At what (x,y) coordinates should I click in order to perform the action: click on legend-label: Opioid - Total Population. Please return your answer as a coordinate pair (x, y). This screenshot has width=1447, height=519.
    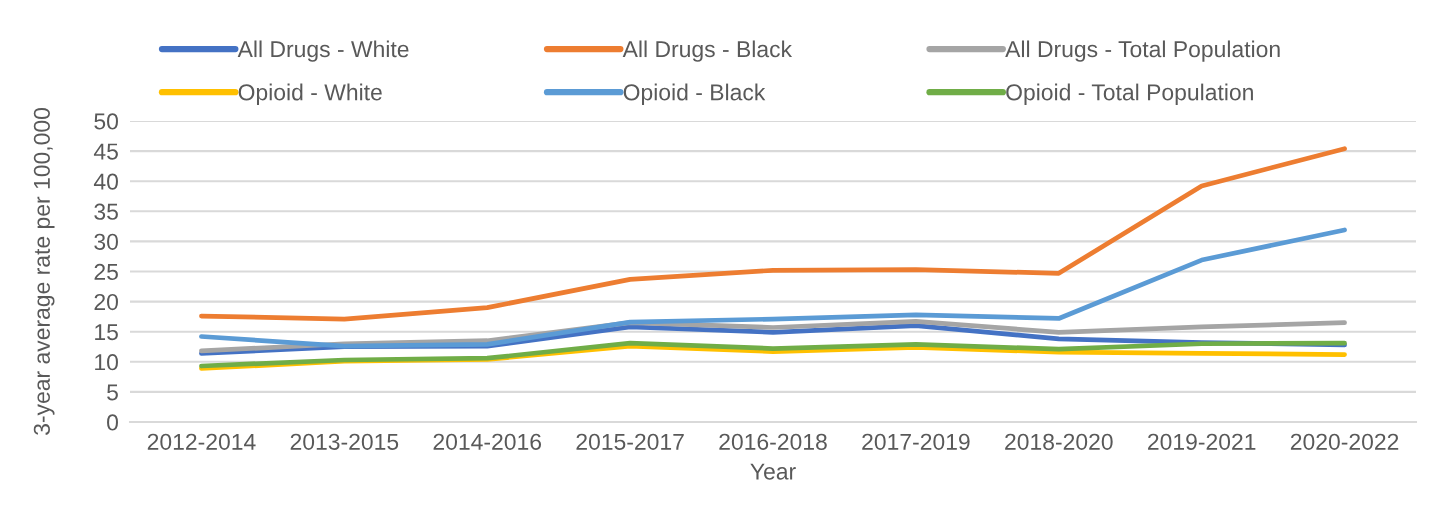
    Looking at the image, I should click on (1129, 94).